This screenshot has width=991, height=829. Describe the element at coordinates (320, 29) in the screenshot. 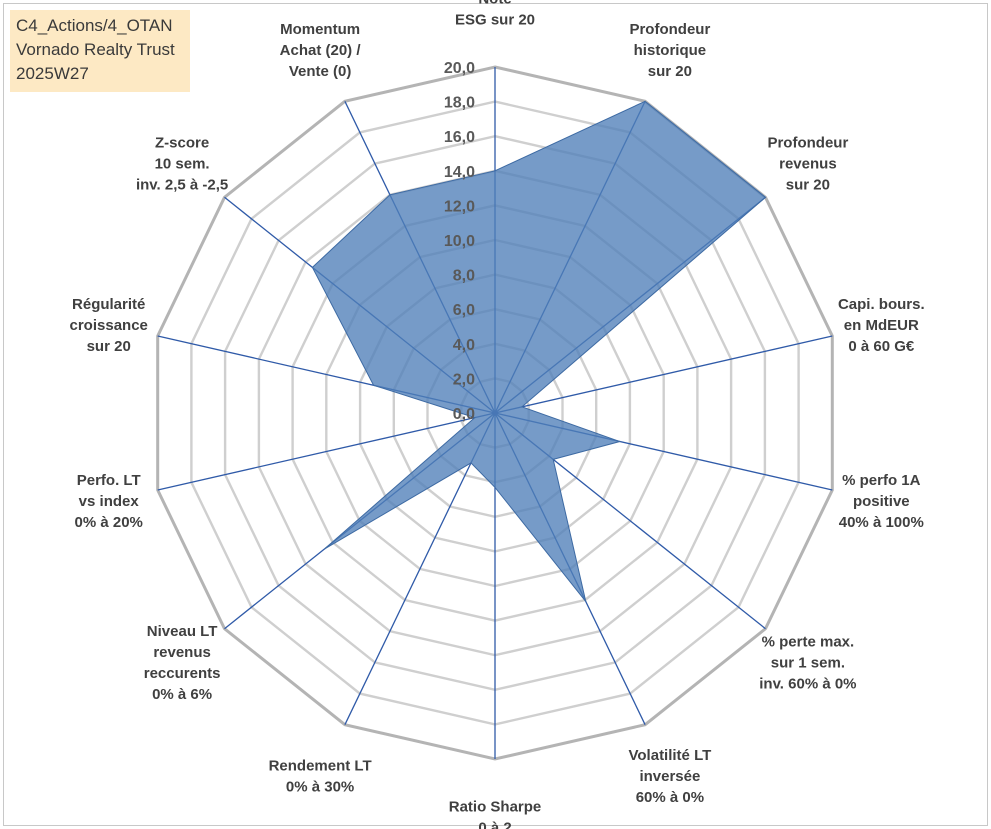

I see `axis-label-line: Momentum` at that location.